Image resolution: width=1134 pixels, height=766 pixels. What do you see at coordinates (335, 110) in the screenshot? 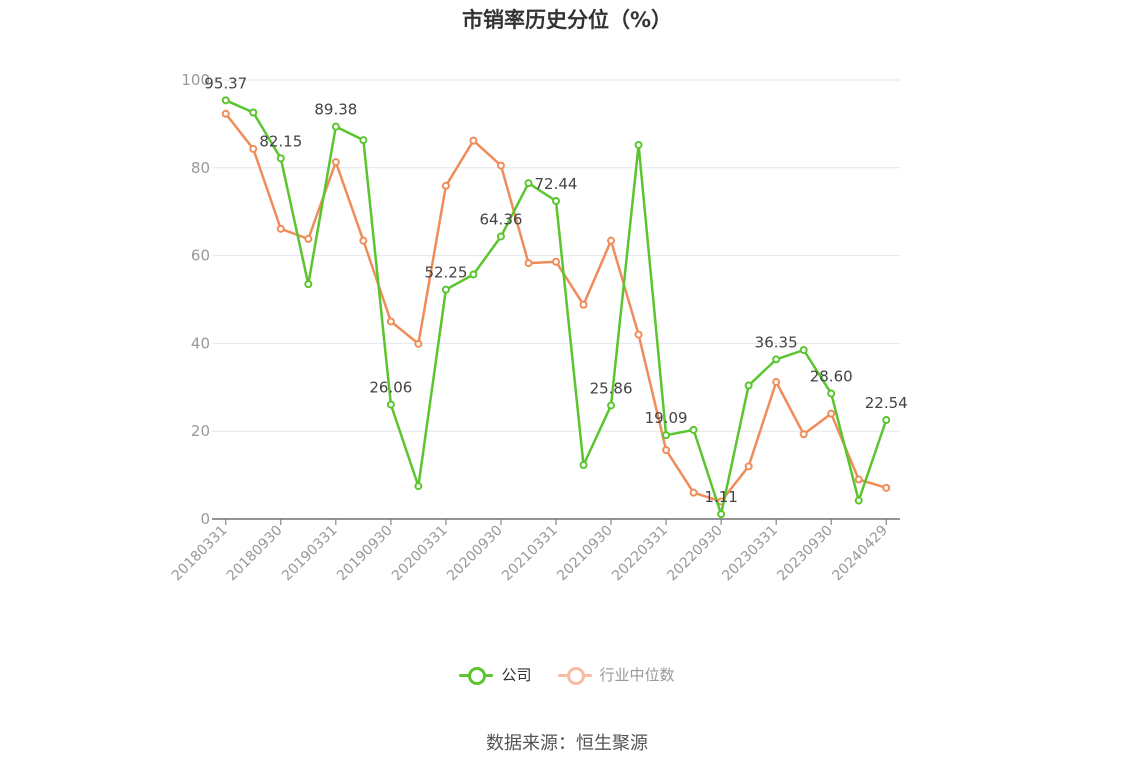
I see `data-label: 89.38` at bounding box center [335, 110].